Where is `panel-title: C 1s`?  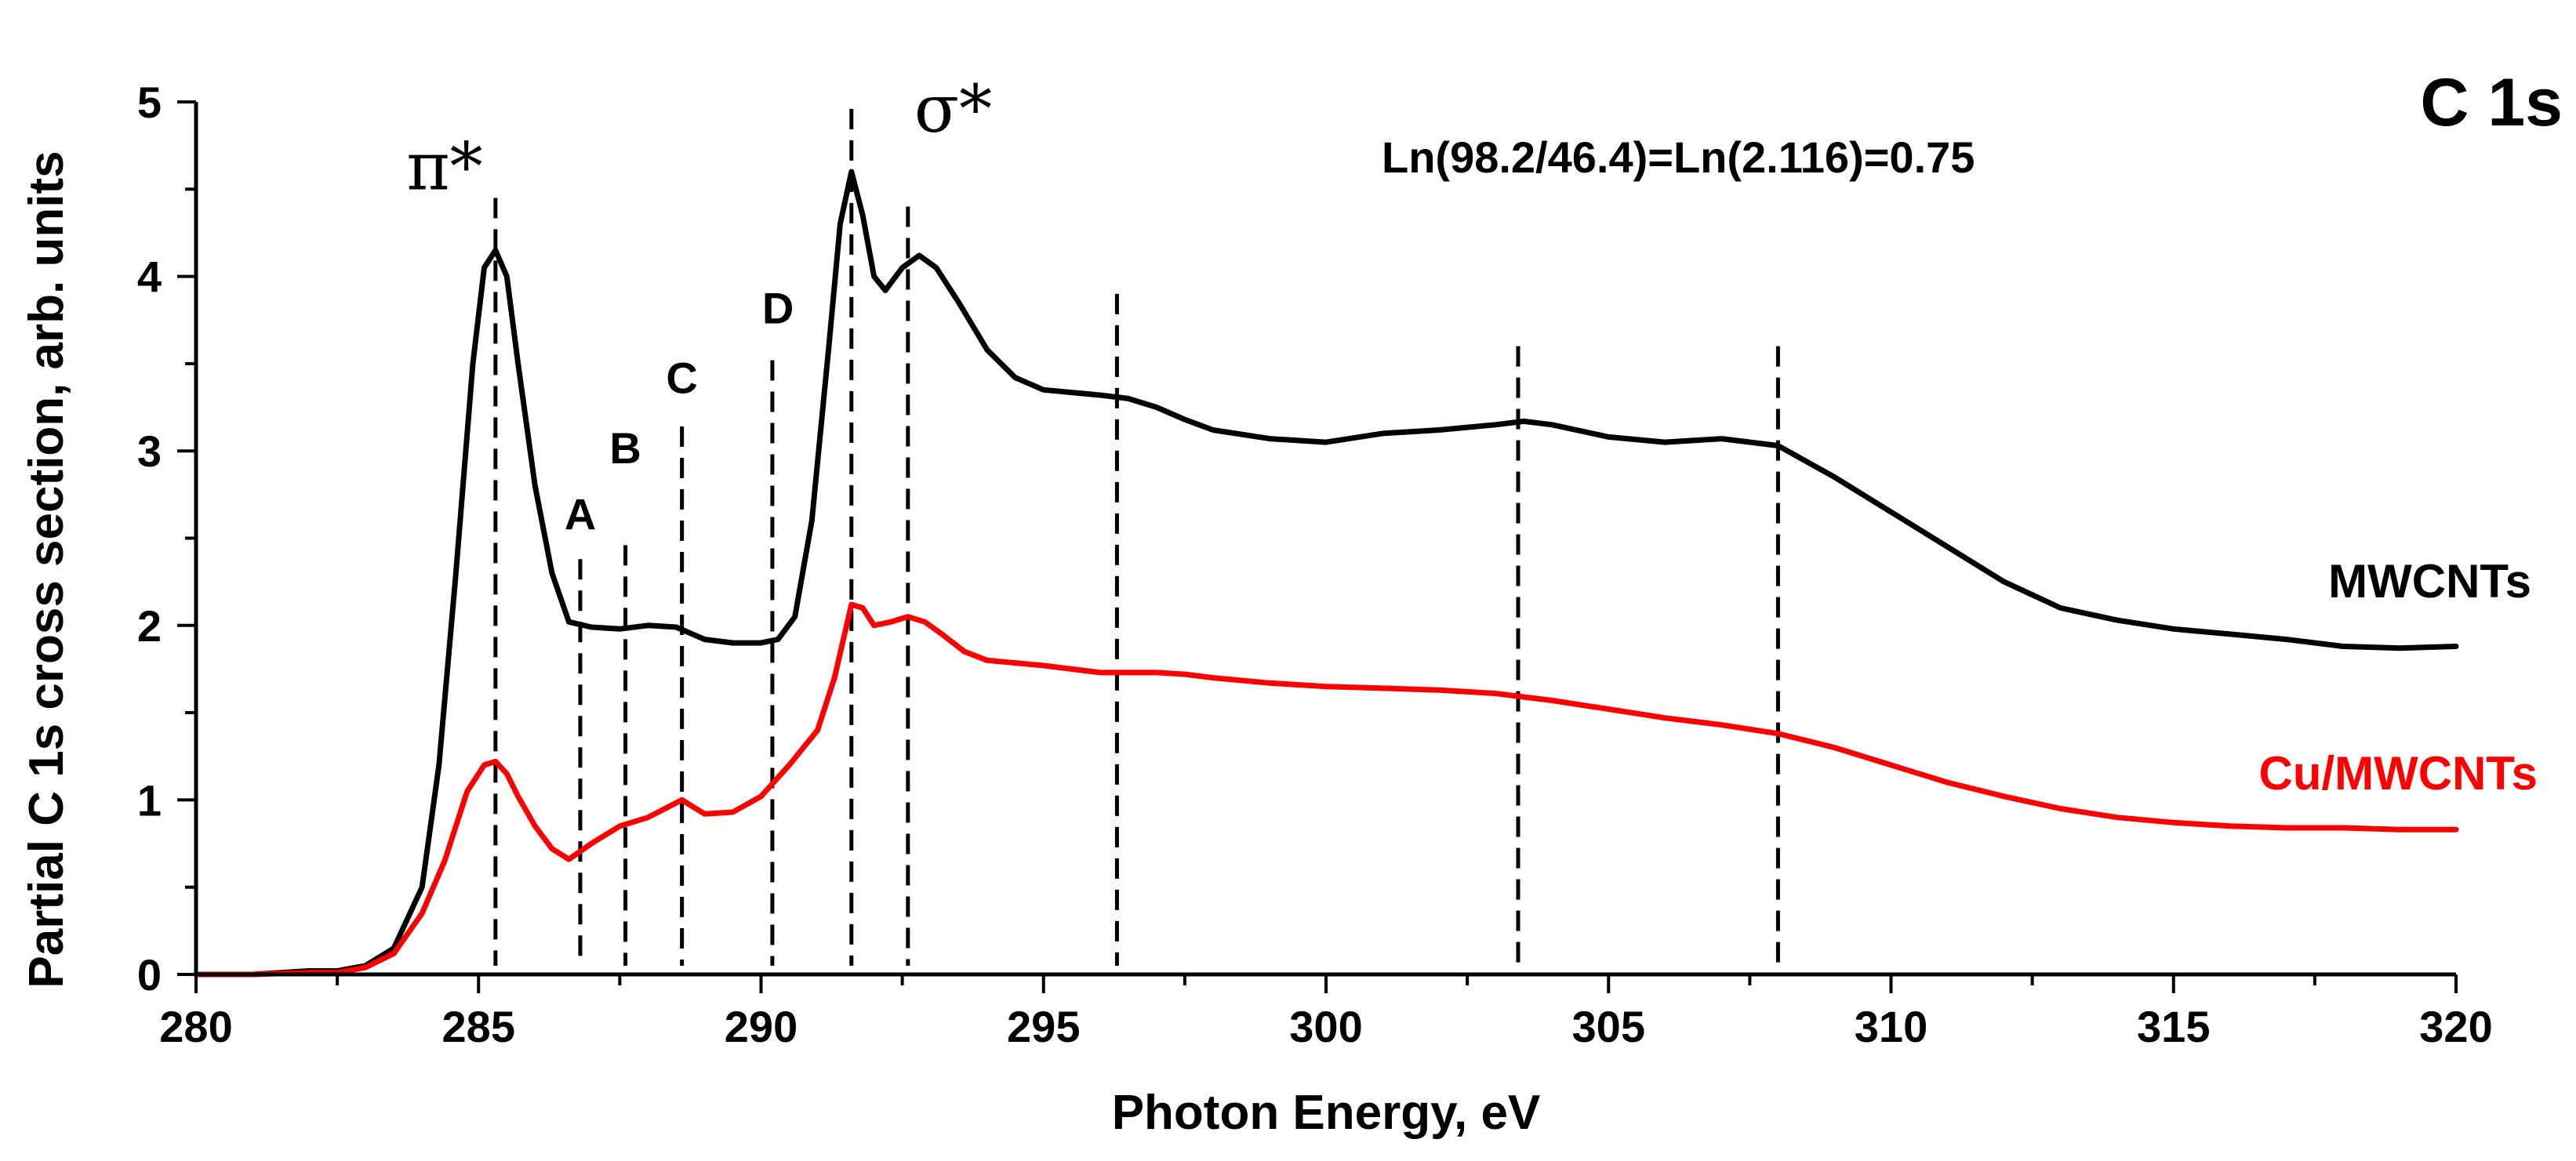
panel-title: C 1s is located at coordinates (2491, 103).